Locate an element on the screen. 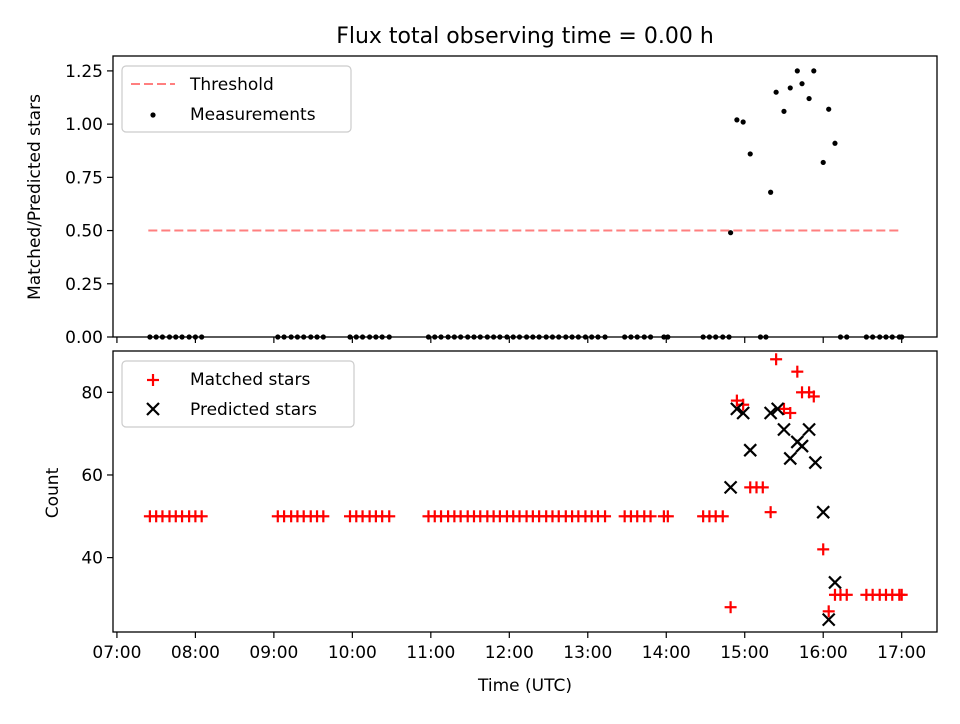 The image size is (960, 724). x-tick-label: 09:00 is located at coordinates (273, 653).